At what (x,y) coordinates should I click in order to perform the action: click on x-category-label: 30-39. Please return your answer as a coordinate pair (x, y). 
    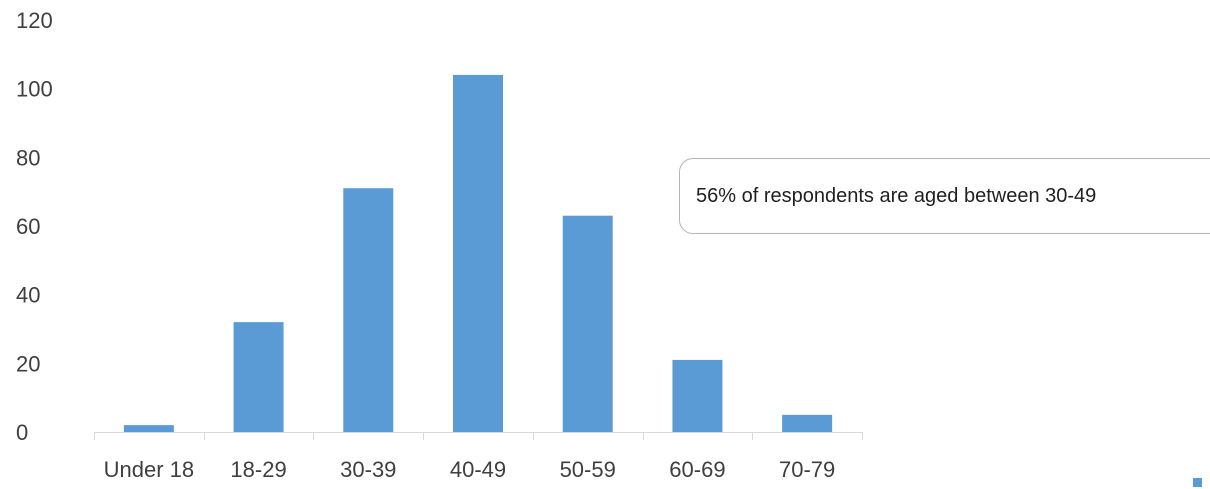
    Looking at the image, I should click on (368, 469).